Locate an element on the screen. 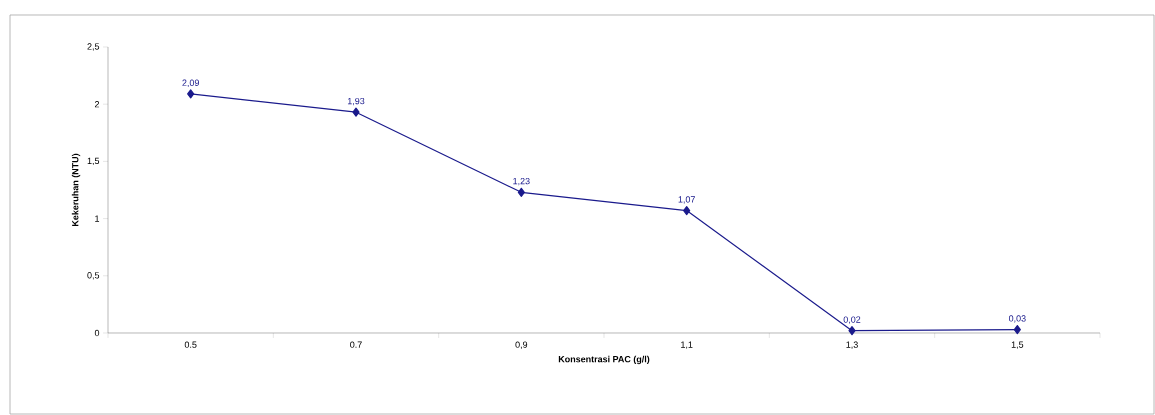  x-tick-label: 1,1 is located at coordinates (687, 345).